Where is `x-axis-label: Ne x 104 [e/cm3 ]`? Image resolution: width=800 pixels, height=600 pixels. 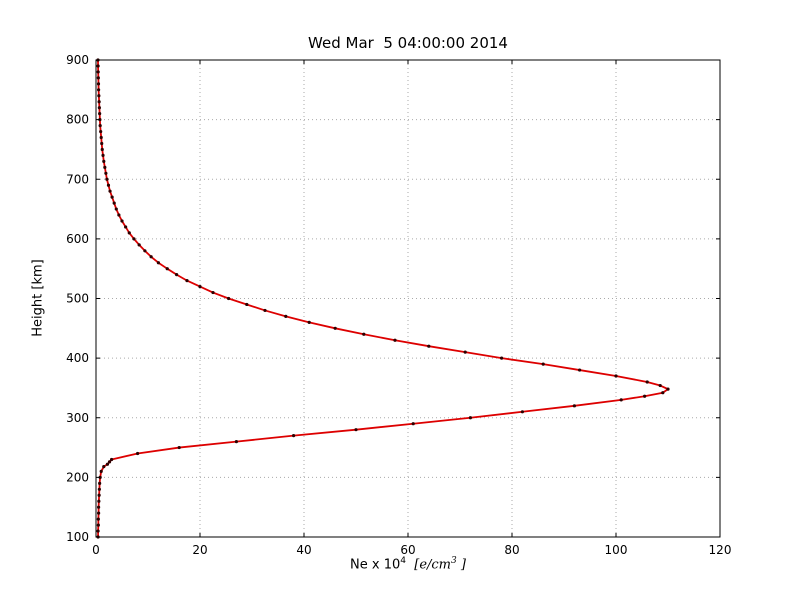 x-axis-label: Ne x 104 [e/cm3 ] is located at coordinates (408, 564).